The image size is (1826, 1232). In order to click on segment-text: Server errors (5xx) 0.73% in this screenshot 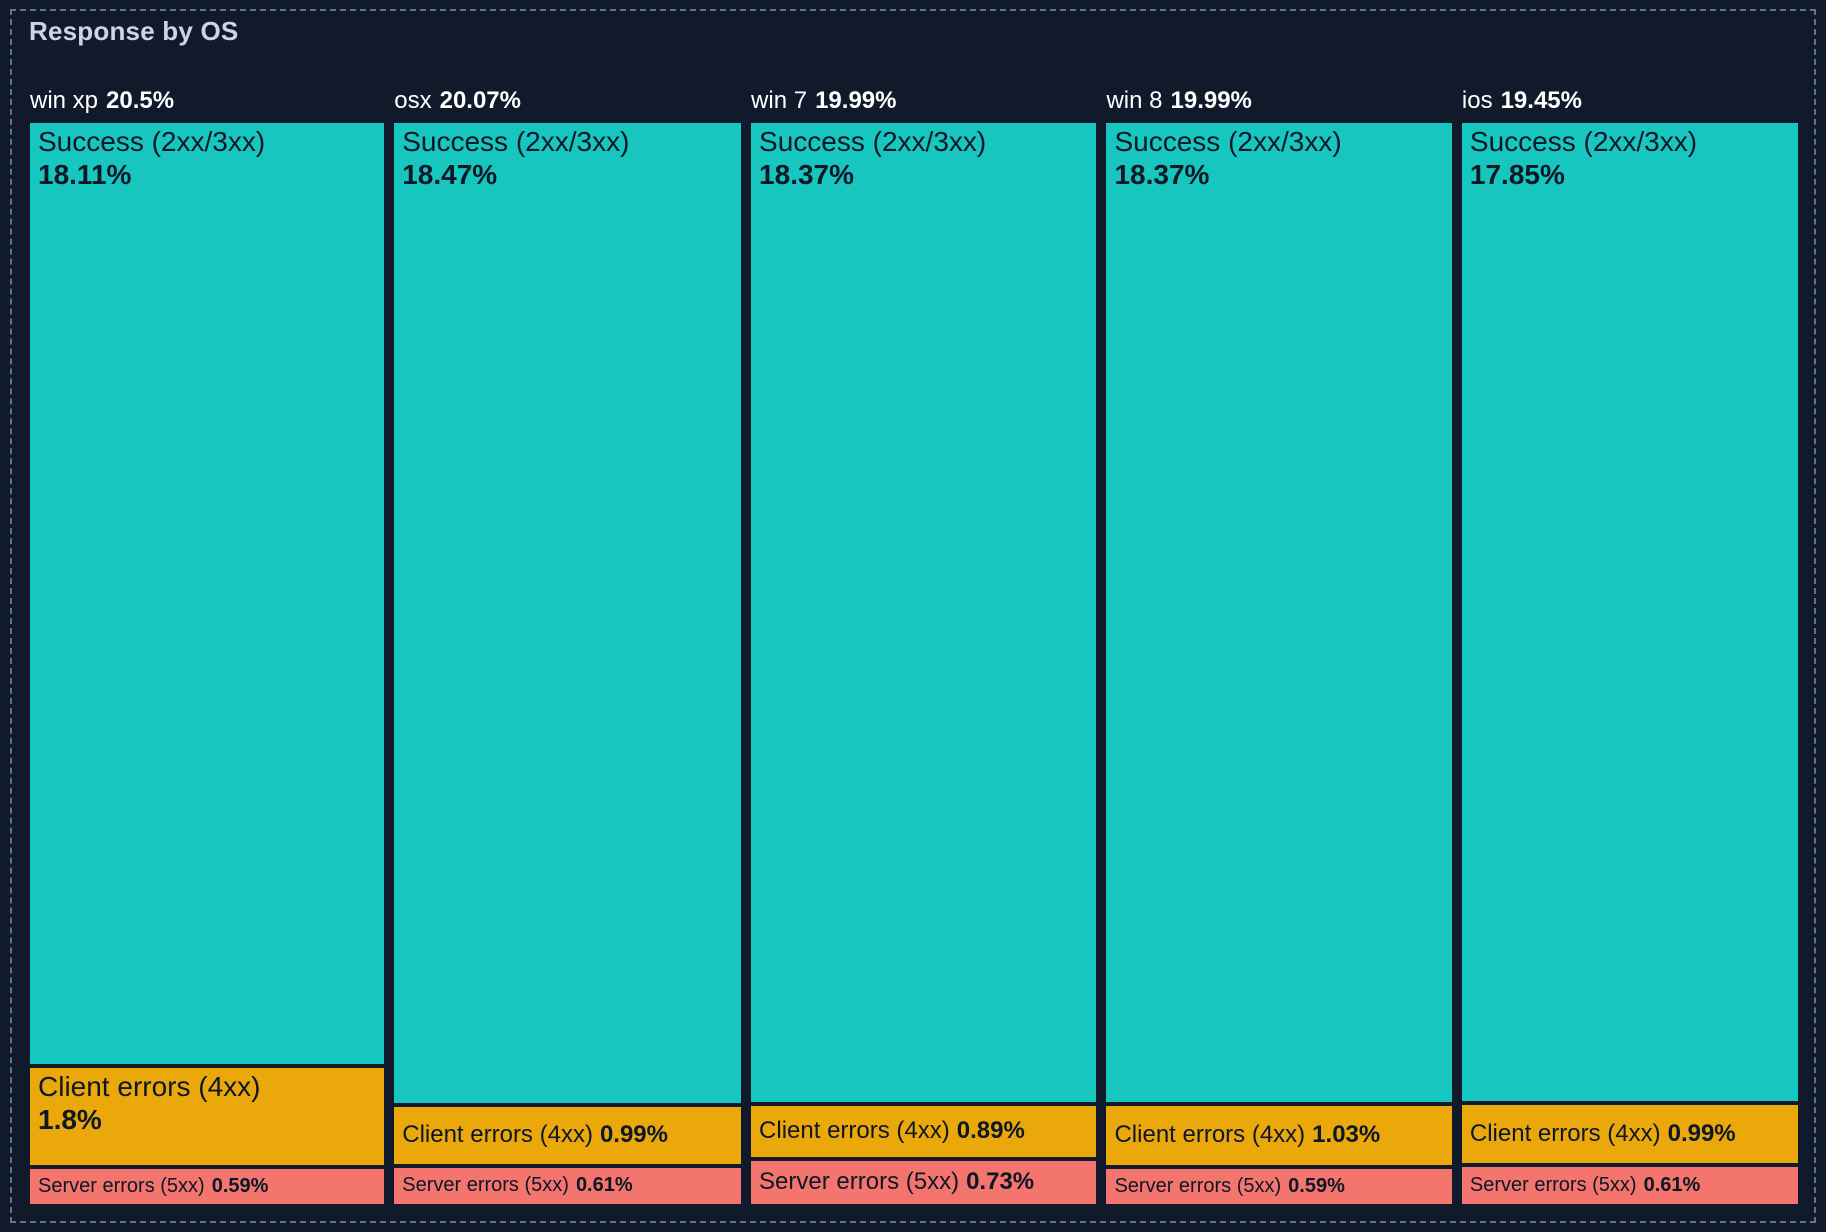, I will do `click(923, 1182)`.